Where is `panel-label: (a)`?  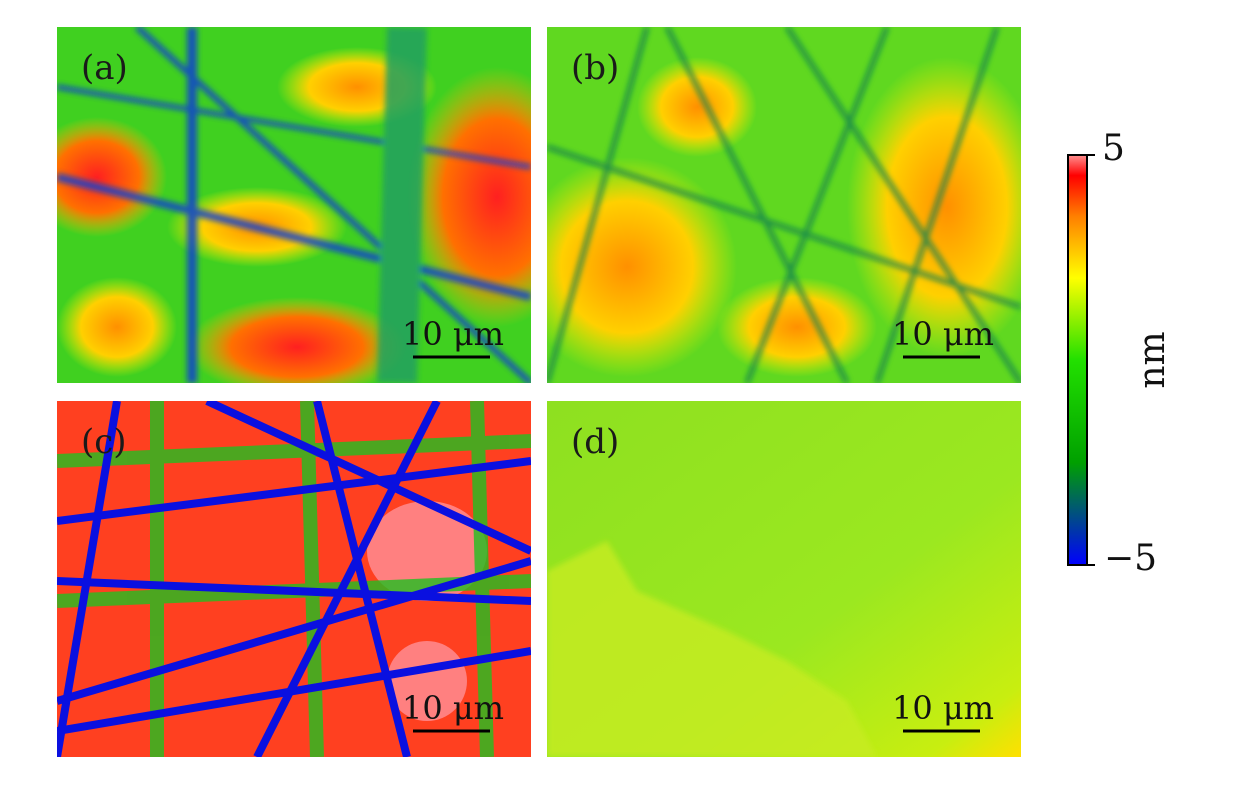
panel-label: (a) is located at coordinates (104, 68).